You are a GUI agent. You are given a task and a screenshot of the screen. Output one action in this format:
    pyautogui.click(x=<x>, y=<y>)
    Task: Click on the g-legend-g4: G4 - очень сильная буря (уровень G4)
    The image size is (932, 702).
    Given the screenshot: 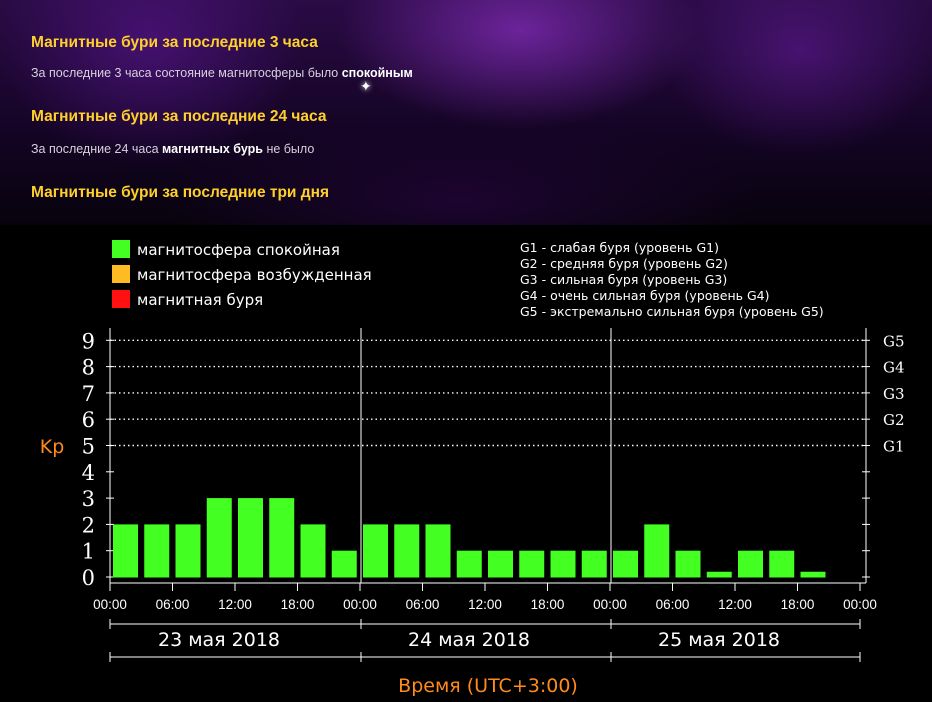 What is the action you would take?
    pyautogui.click(x=645, y=295)
    